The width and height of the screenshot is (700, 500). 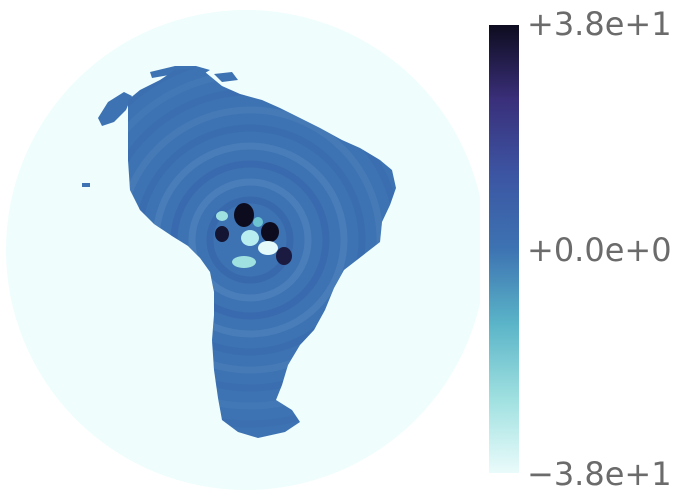 I want to click on colorbar-tick-max: +3.8e+1, so click(x=599, y=24).